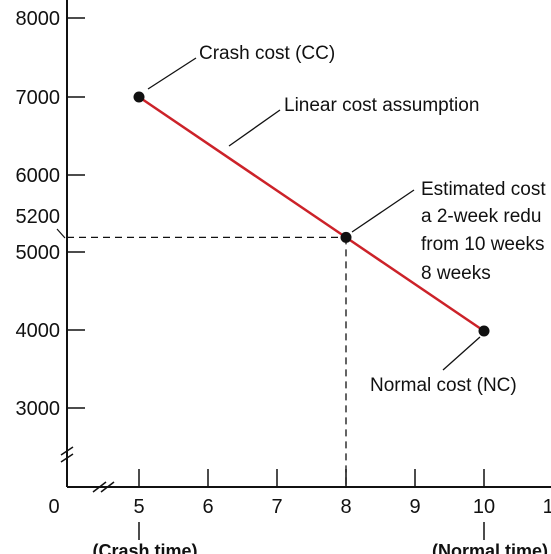 The image size is (551, 554). I want to click on estimated-cost-line-4: 8 weeks, so click(456, 273).